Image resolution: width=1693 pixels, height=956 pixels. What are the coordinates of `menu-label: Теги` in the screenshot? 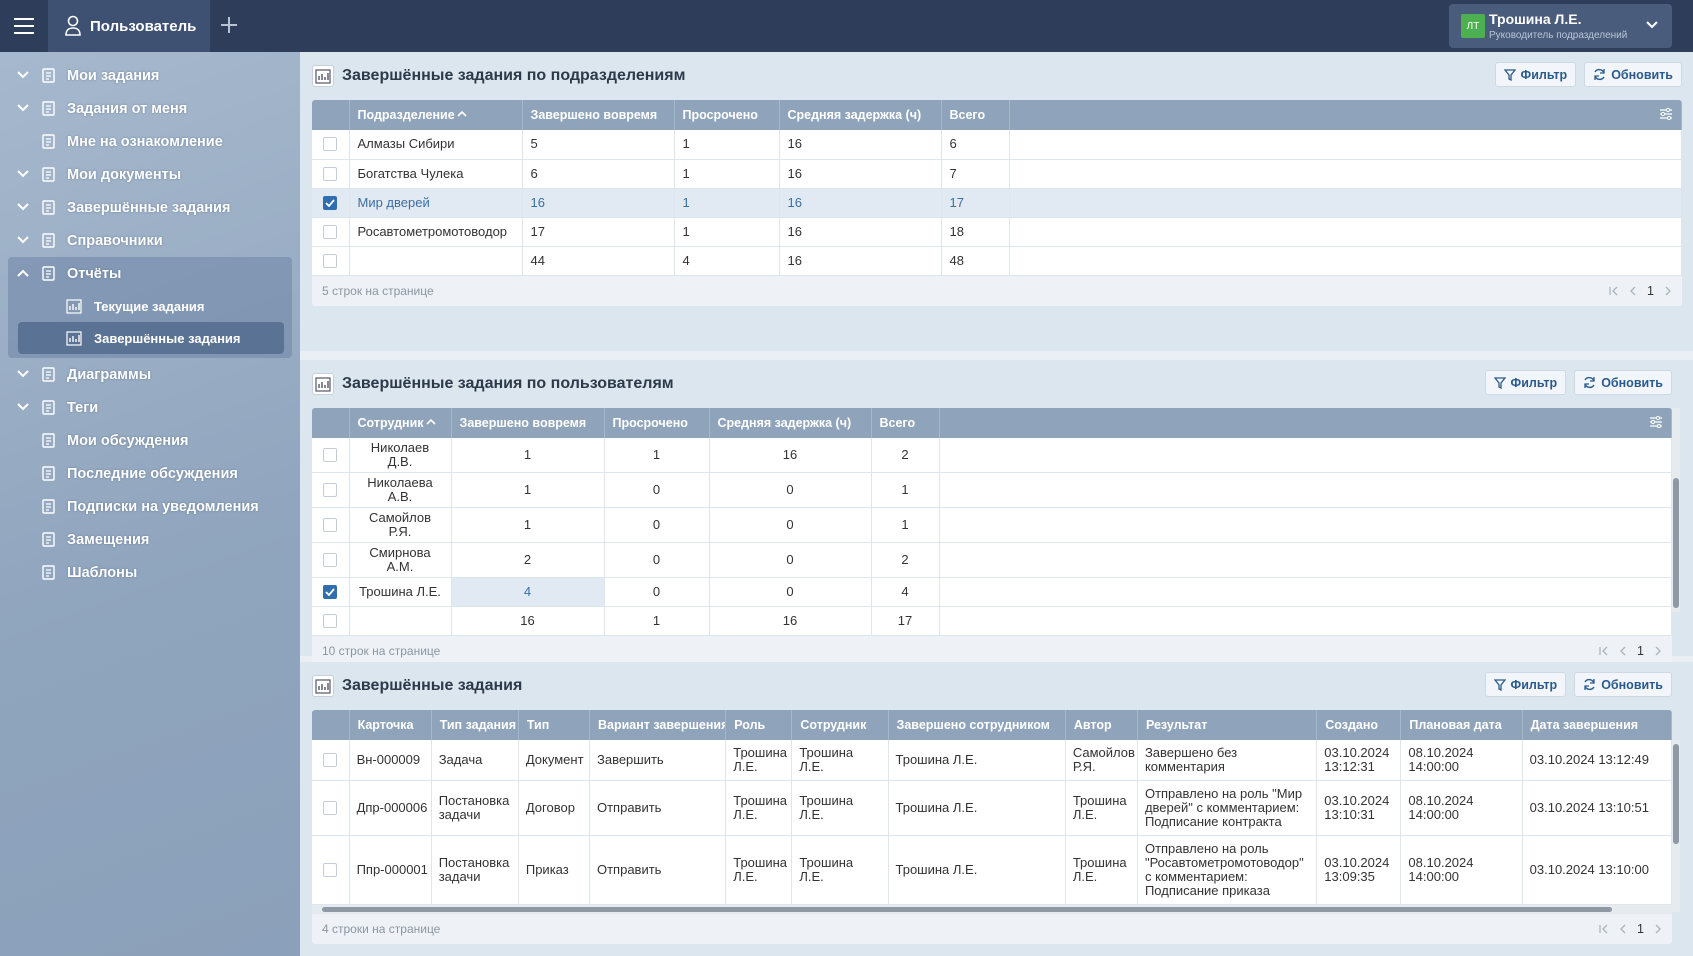 It's located at (83, 407).